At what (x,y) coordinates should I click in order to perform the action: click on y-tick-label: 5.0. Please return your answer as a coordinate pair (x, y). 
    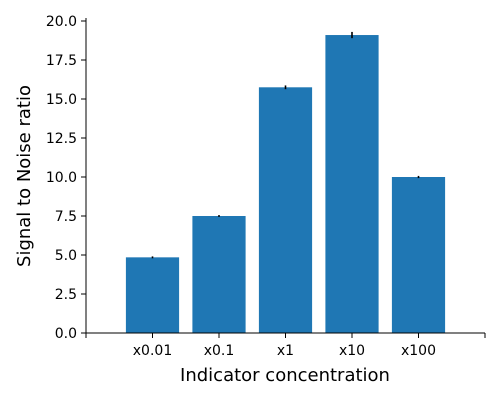
    Looking at the image, I should click on (66, 256).